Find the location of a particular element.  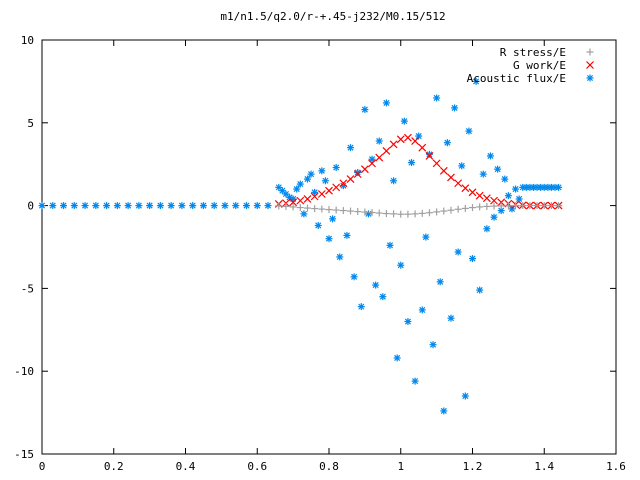

x-tick-label: 0.8 is located at coordinates (329, 466).